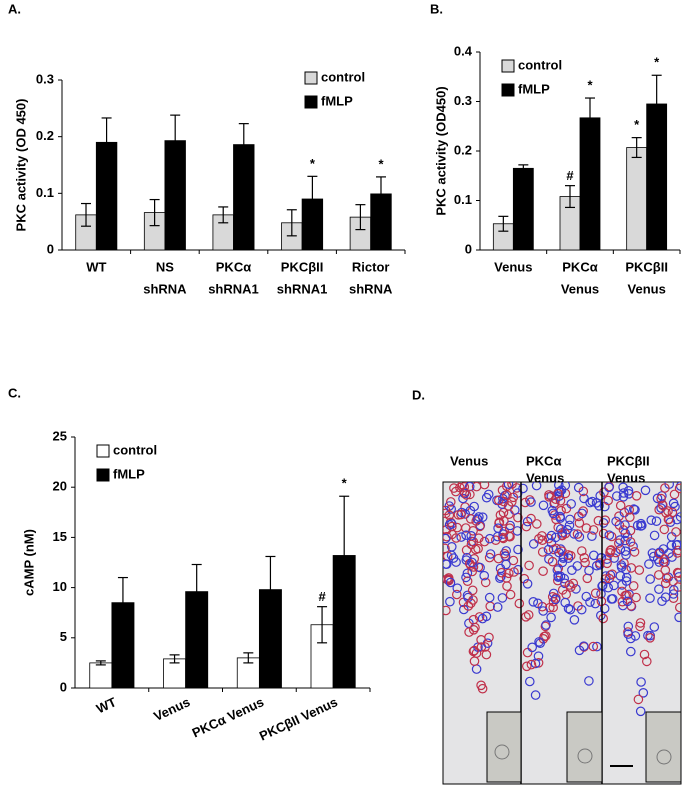 The width and height of the screenshot is (683, 792). I want to click on y-tick-label: 5, so click(63, 636).